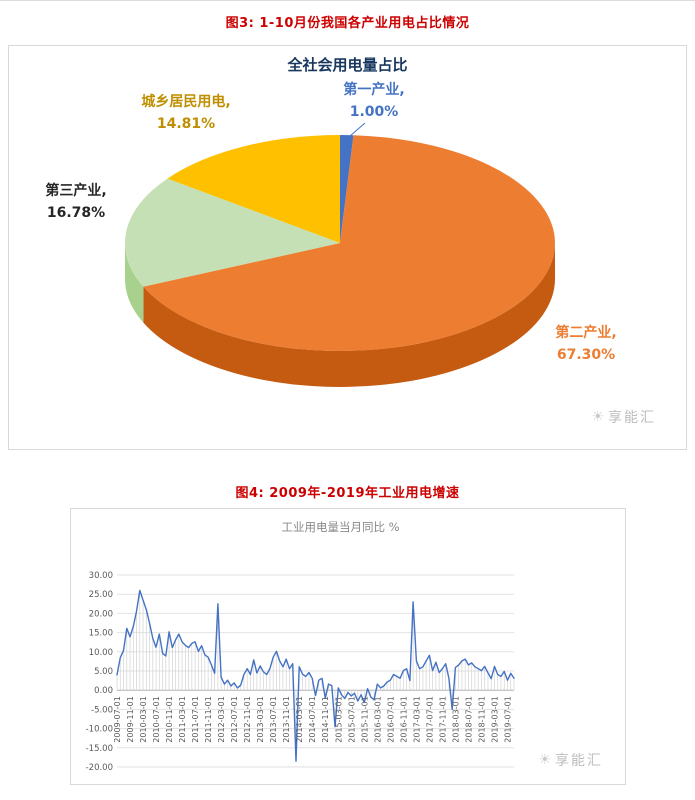  Describe the element at coordinates (364, 719) in the screenshot. I see `x-tick-label: 2015-11-01` at that location.